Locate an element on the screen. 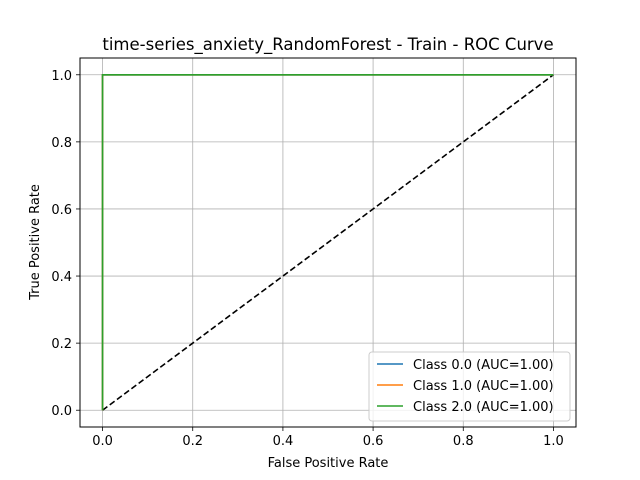  legend-box is located at coordinates (469, 386).